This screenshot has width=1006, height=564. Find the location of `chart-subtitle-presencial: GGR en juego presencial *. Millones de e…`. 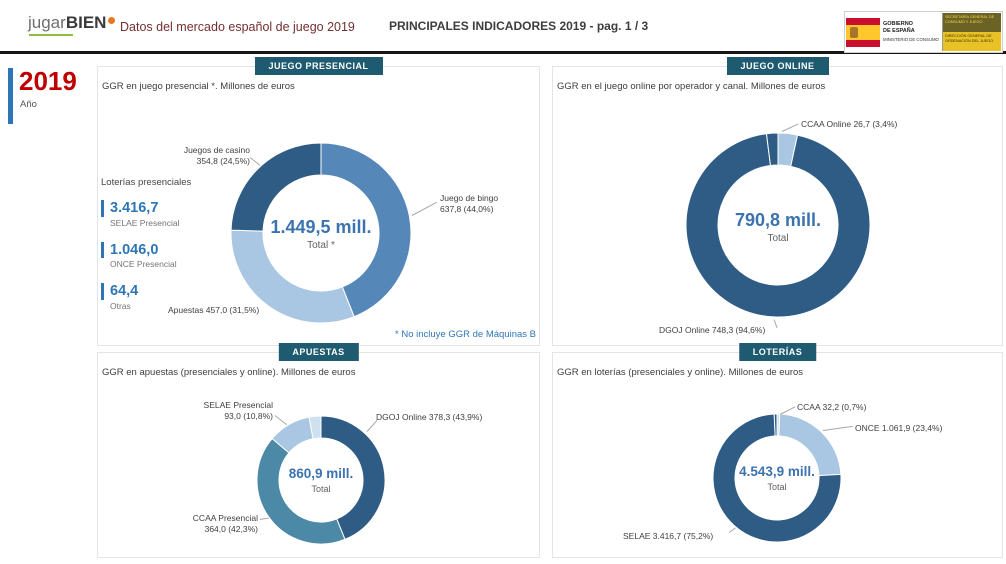

chart-subtitle-presencial: GGR en juego presencial *. Millones de e… is located at coordinates (198, 86).